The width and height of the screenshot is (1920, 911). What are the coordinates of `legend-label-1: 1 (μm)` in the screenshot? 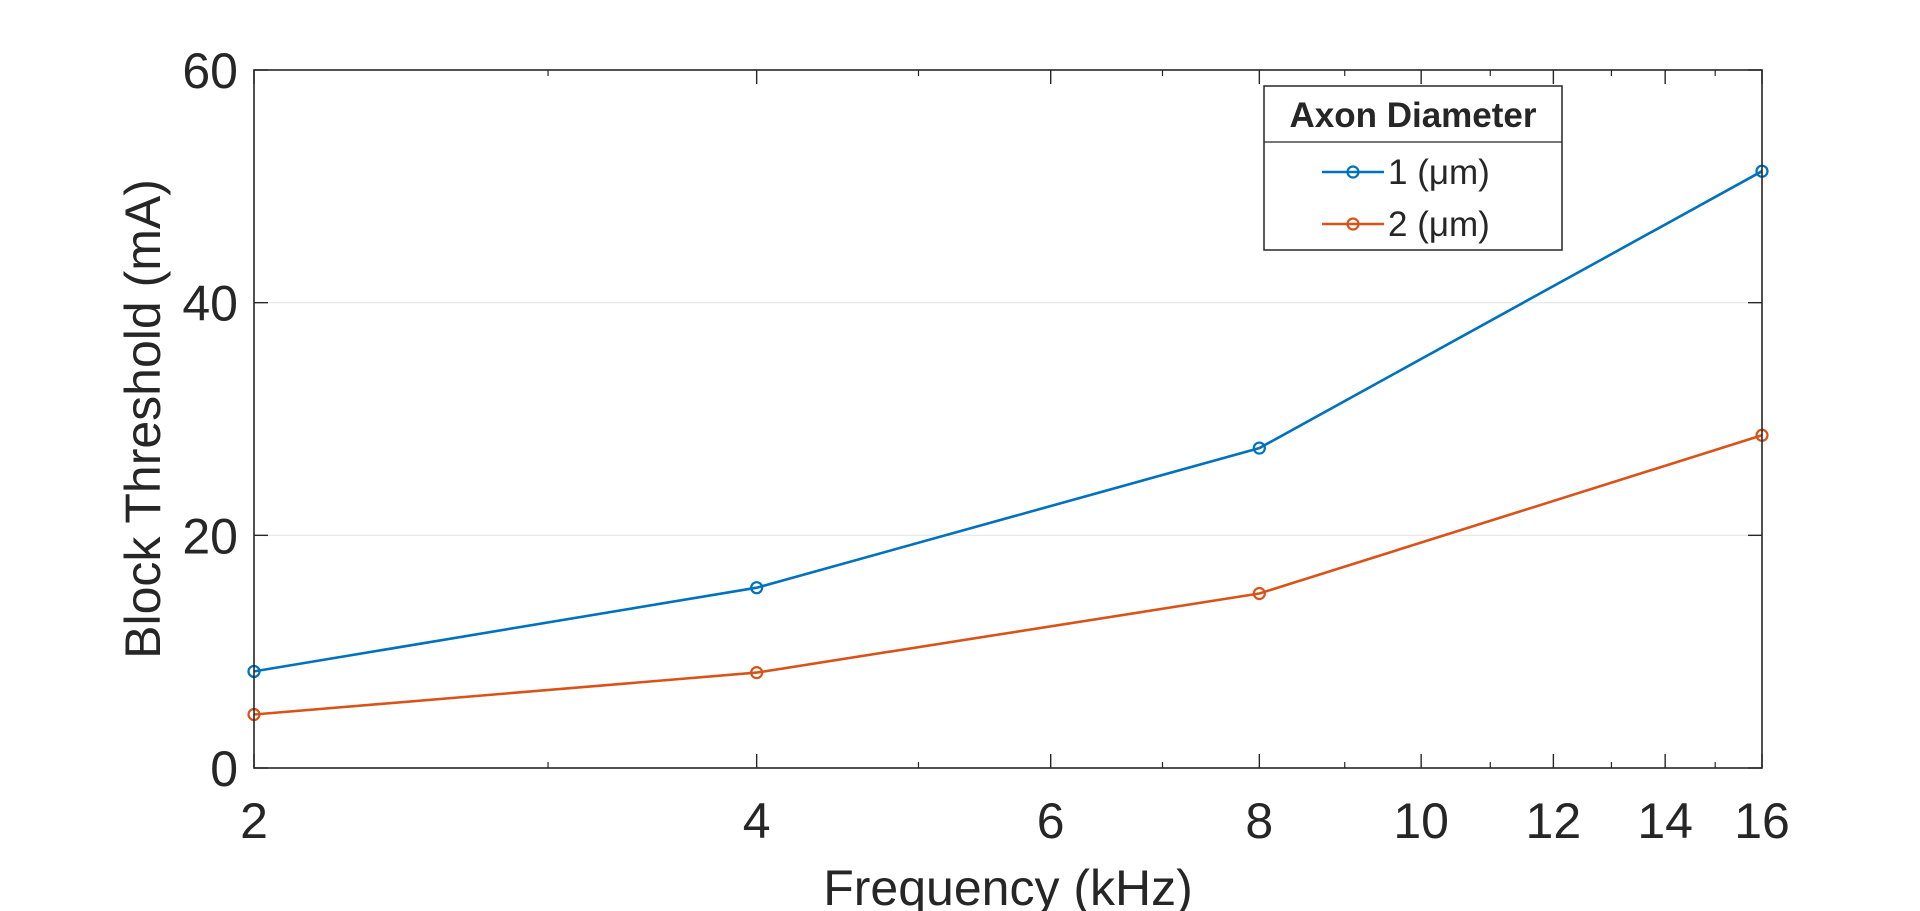 It's located at (1439, 172).